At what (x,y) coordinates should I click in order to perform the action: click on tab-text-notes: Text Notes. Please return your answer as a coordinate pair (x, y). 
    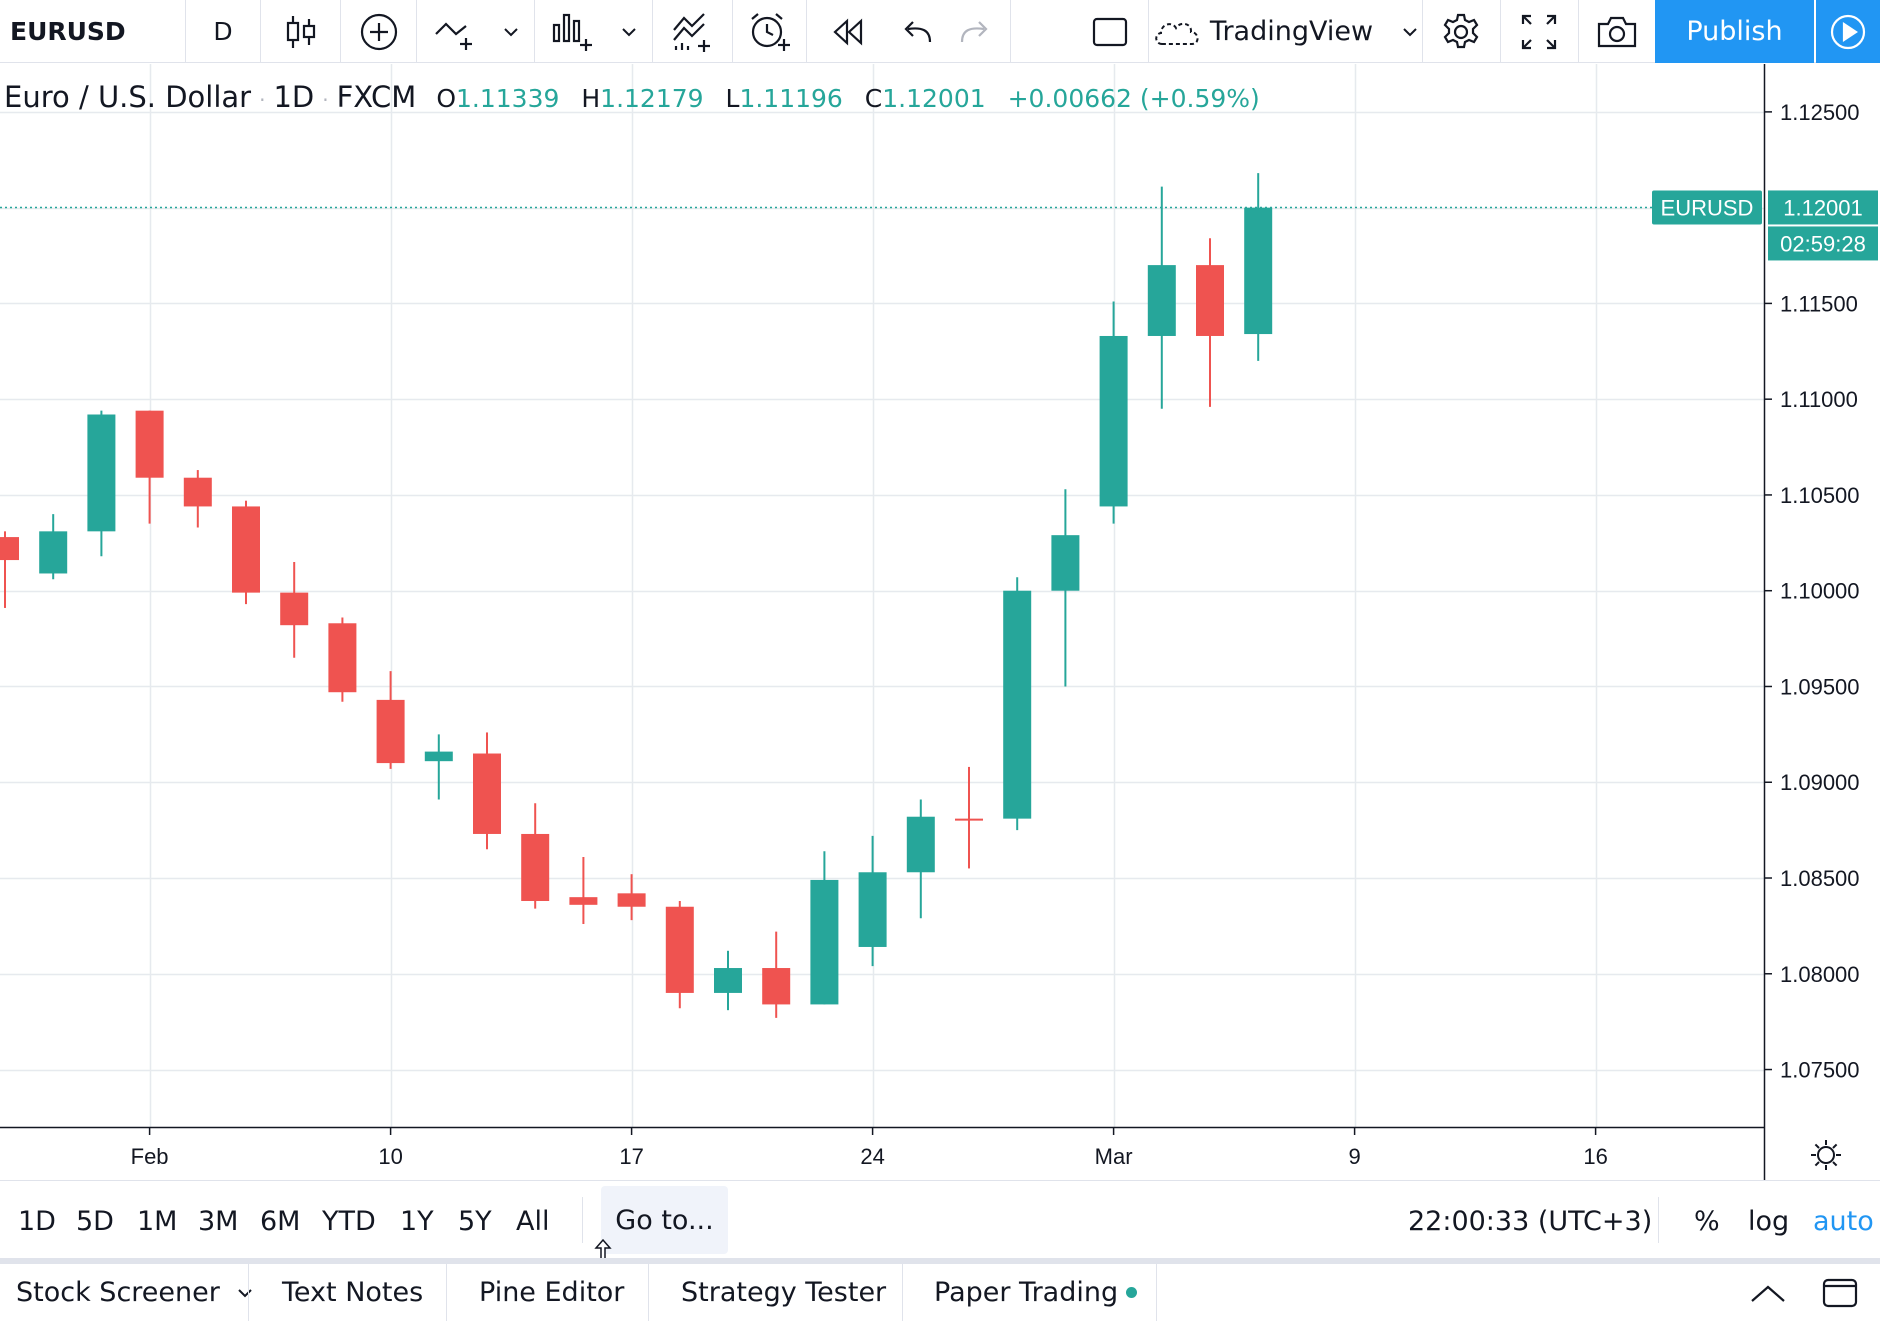
    Looking at the image, I should click on (353, 1292).